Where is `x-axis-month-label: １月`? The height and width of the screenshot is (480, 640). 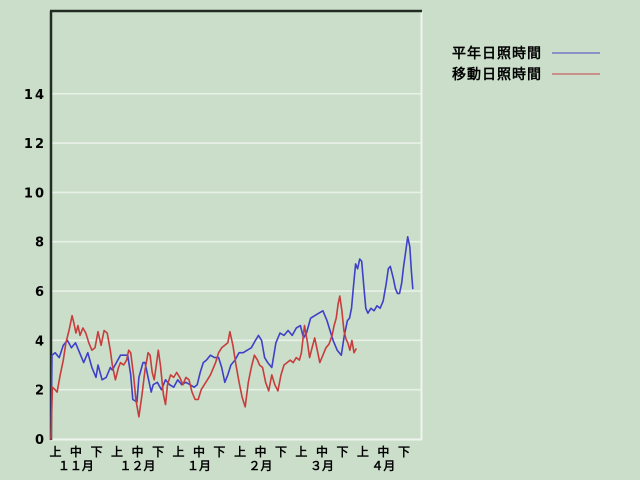 x-axis-month-label: １月 is located at coordinates (199, 466).